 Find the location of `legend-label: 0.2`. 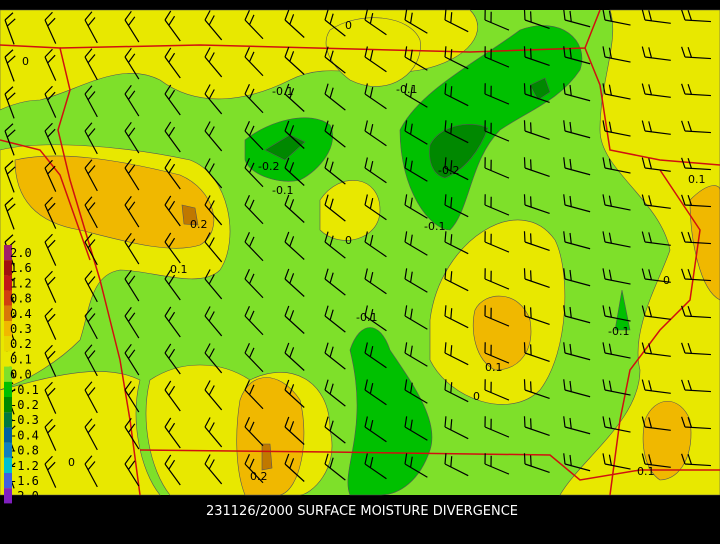

legend-label: 0.2 is located at coordinates (21, 344).